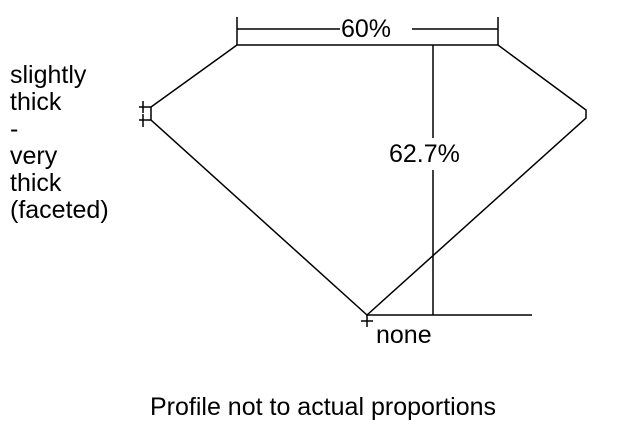  I want to click on culet-label: none, so click(404, 335).